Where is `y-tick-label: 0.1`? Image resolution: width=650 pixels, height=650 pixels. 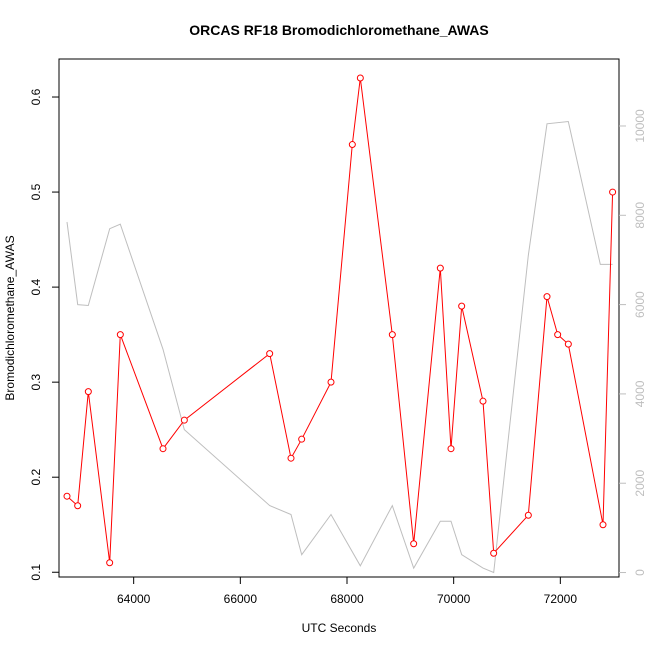 y-tick-label: 0.1 is located at coordinates (36, 572).